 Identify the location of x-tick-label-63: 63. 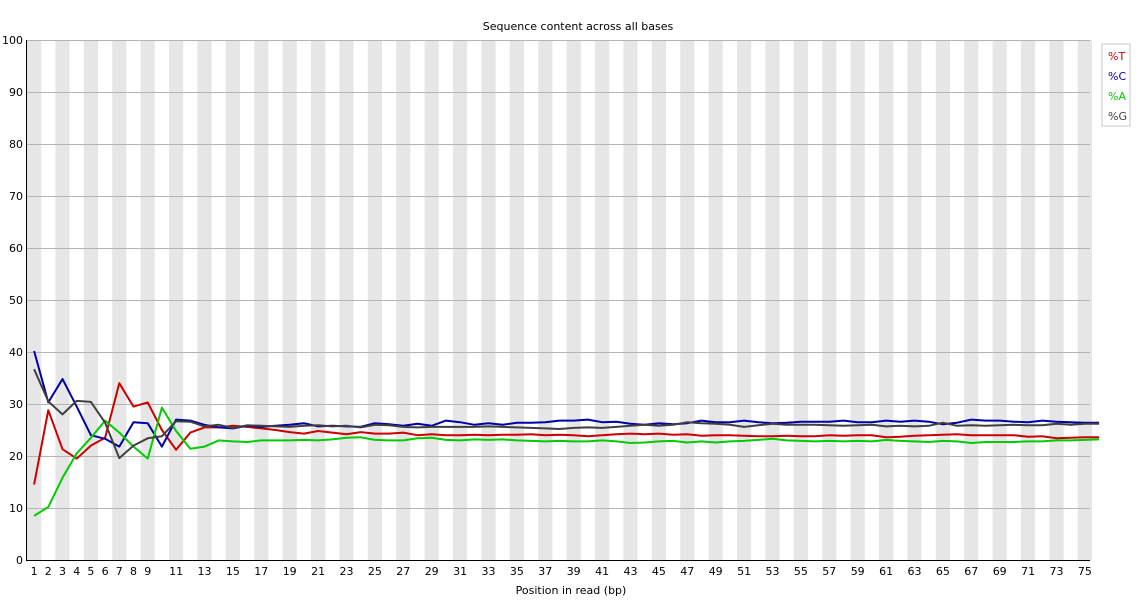
(915, 571).